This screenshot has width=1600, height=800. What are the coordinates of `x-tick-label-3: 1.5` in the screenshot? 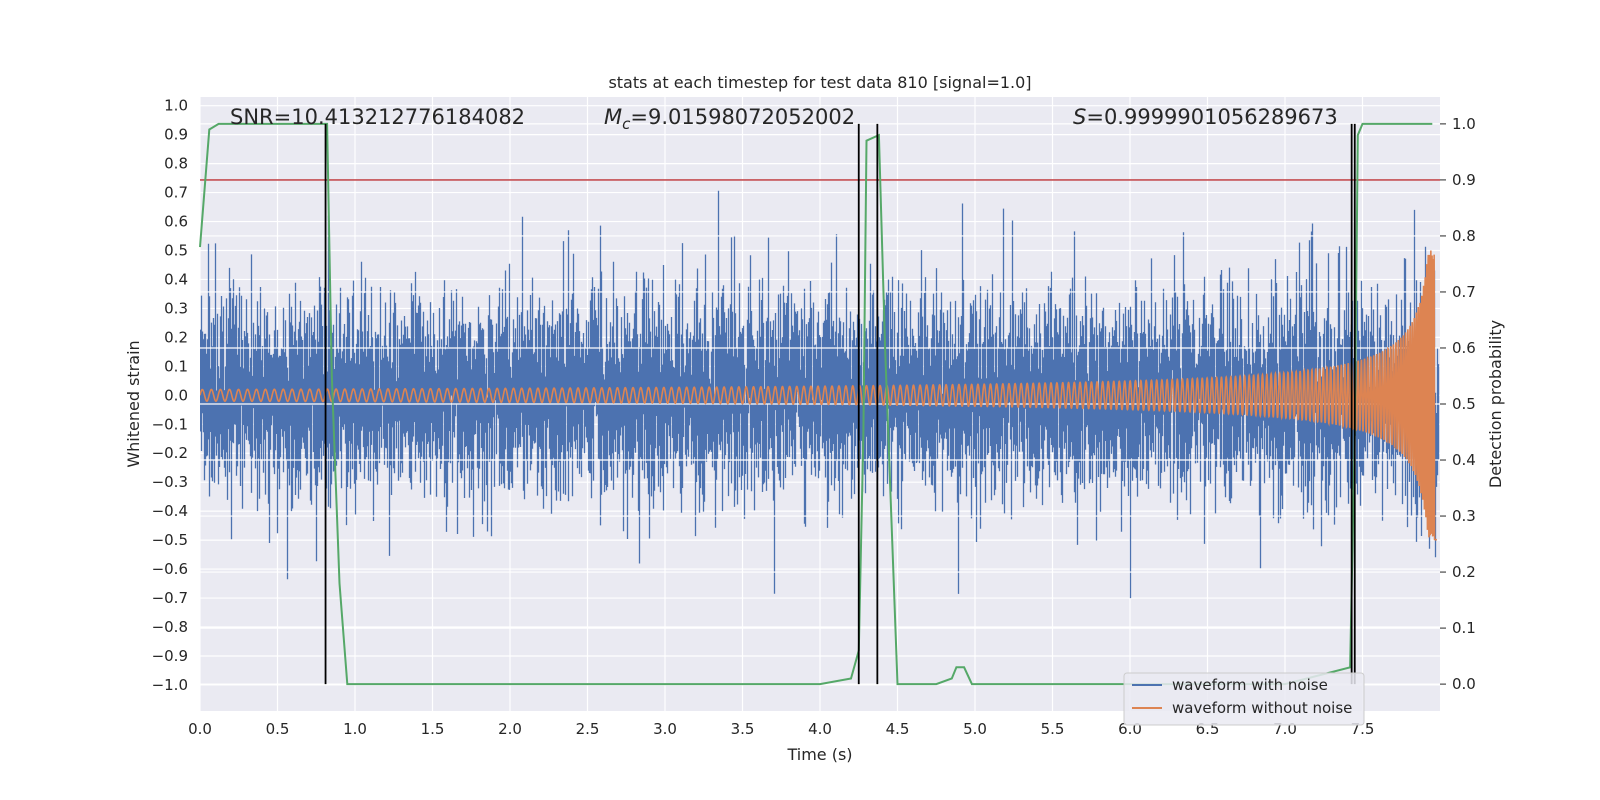 It's located at (433, 729).